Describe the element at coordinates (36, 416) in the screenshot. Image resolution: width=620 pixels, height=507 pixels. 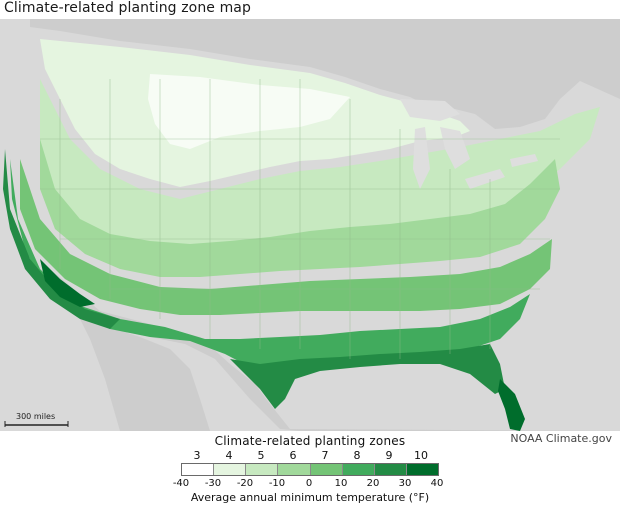
I see `scale-label: 300 miles` at that location.